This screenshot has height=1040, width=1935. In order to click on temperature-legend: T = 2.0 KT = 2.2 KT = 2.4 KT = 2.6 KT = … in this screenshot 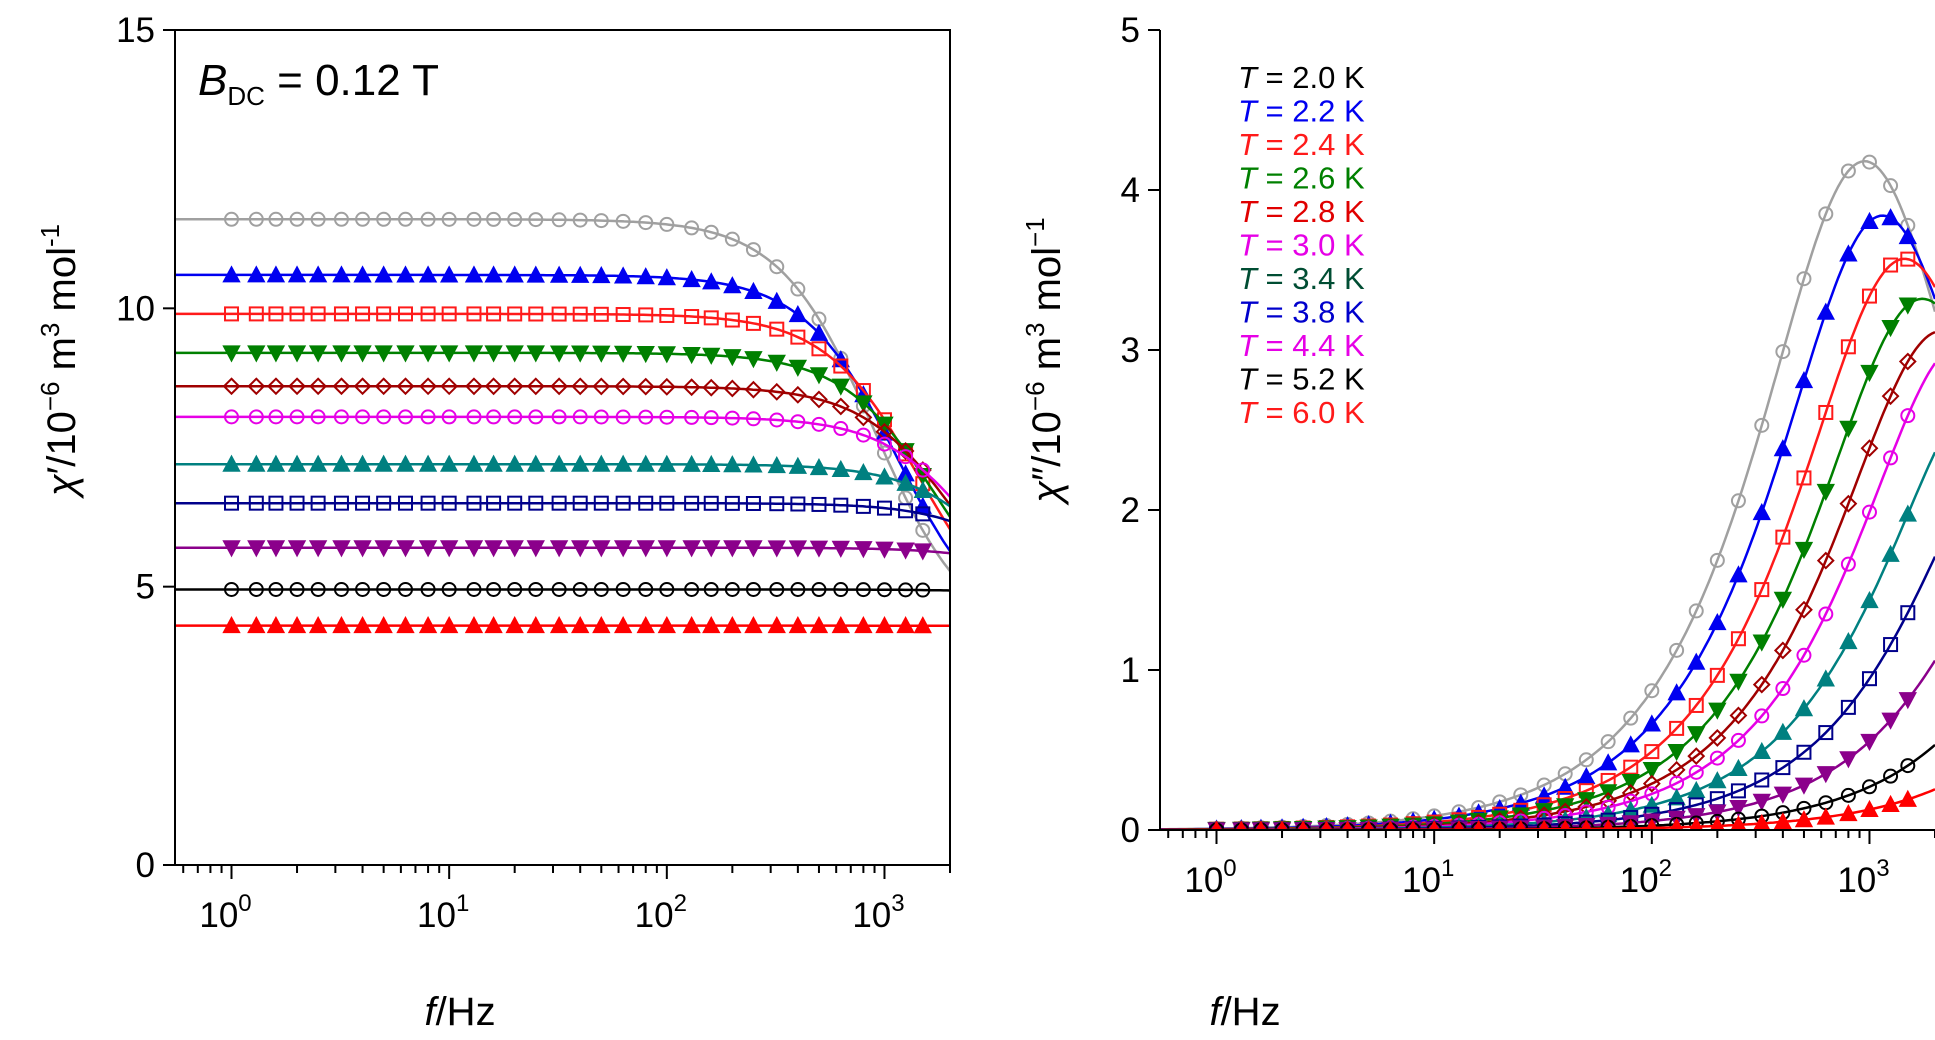, I will do `click(1301, 245)`.